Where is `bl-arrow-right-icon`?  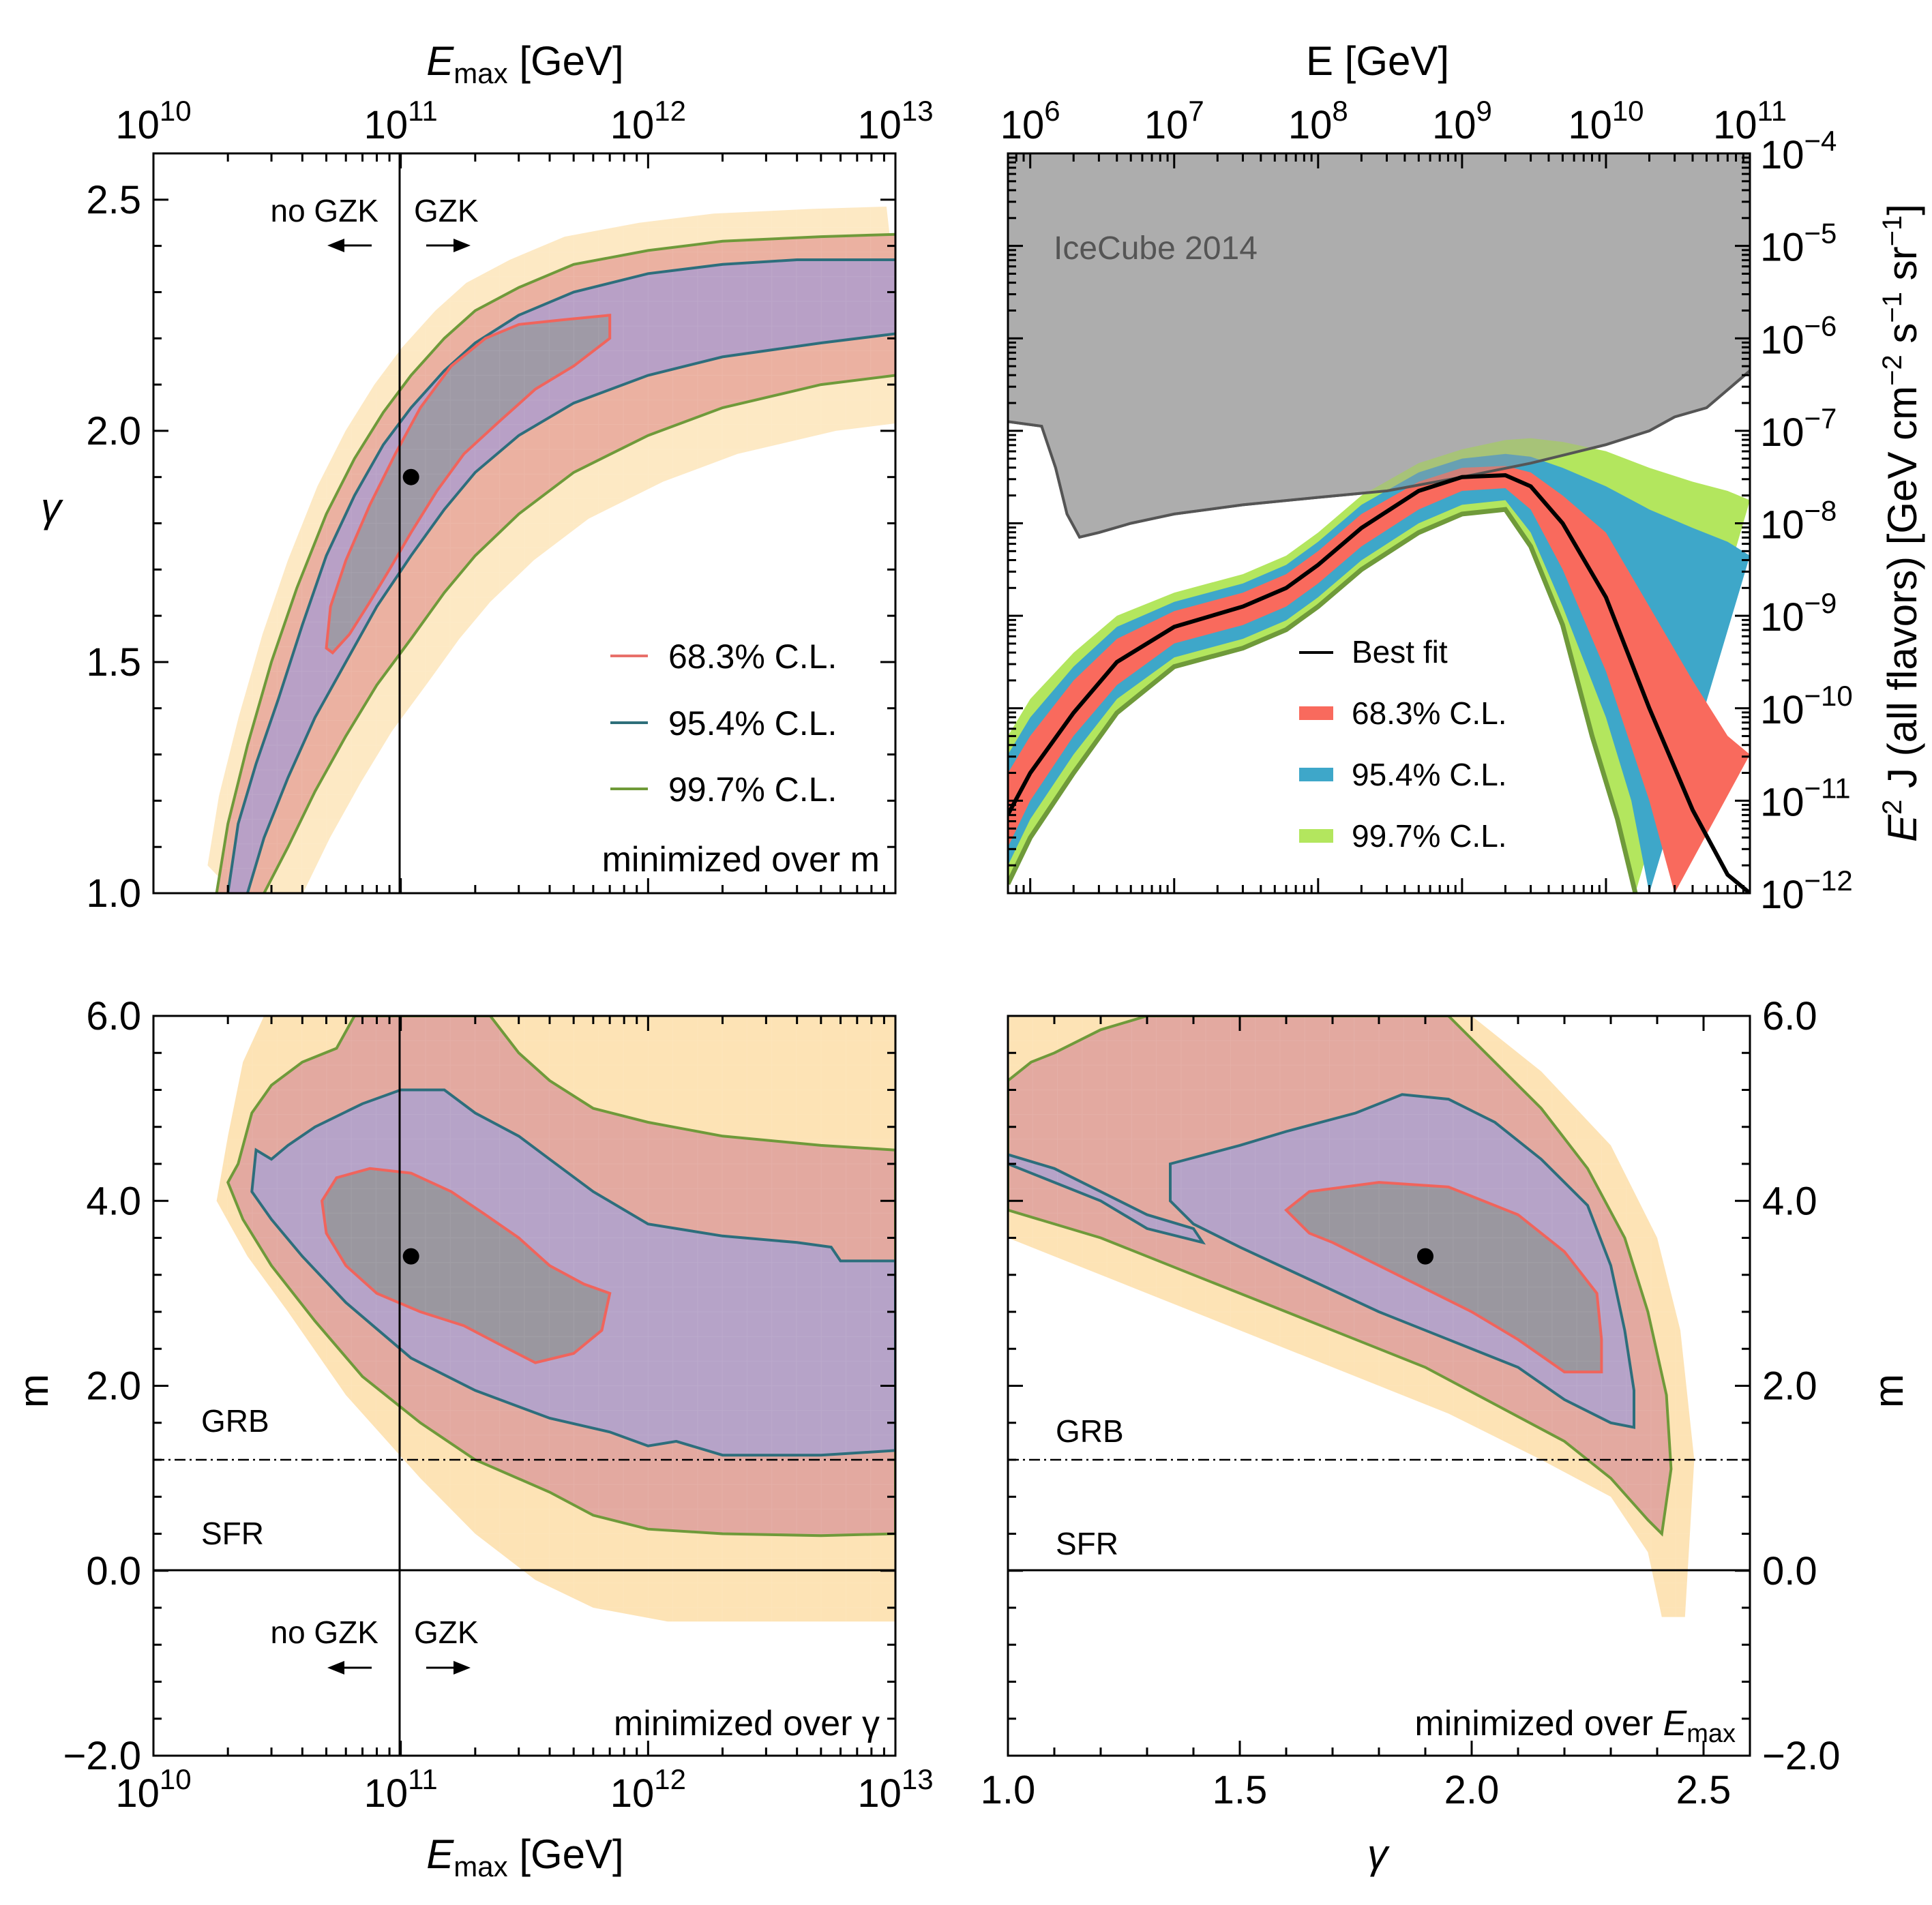 bl-arrow-right-icon is located at coordinates (448, 1668).